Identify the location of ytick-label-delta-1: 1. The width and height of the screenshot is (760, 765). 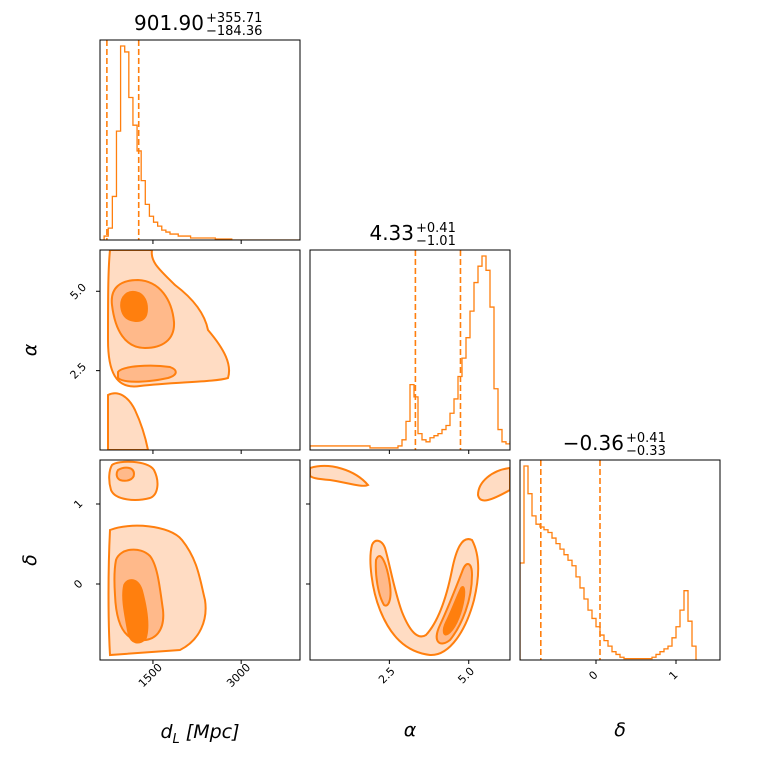
(78, 504).